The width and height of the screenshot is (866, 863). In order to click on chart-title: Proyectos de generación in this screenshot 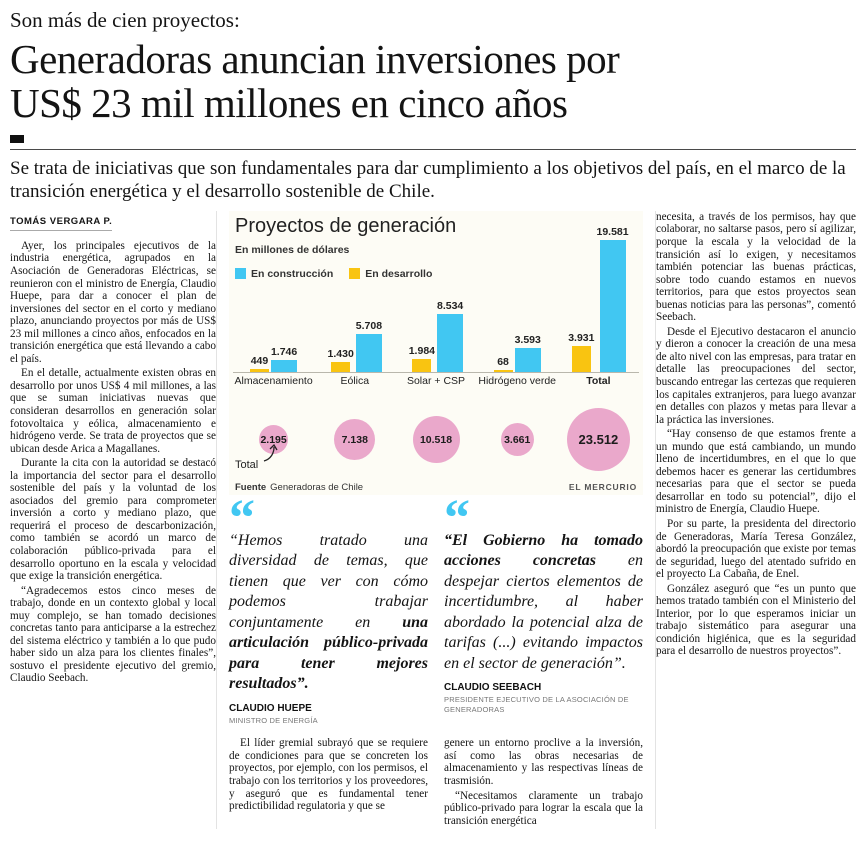, I will do `click(346, 225)`.